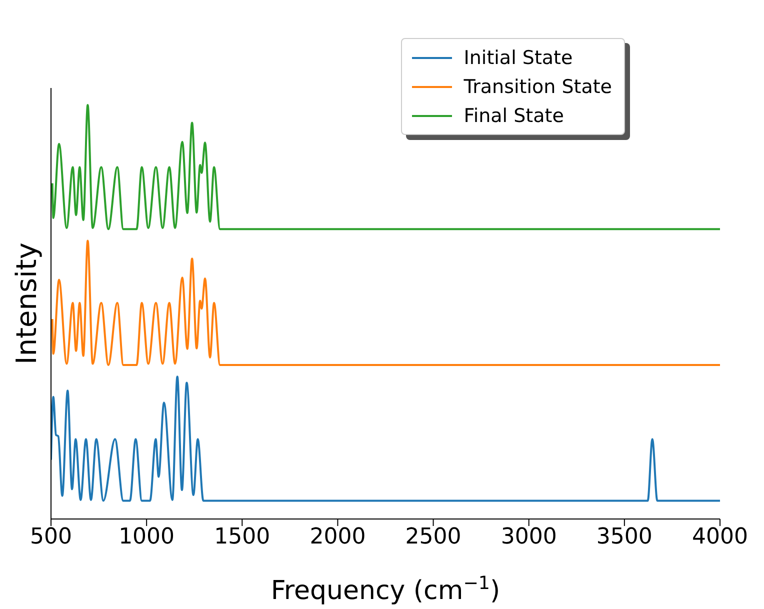 Image resolution: width=764 pixels, height=609 pixels. What do you see at coordinates (538, 87) in the screenshot?
I see `legend-label: Transition State` at bounding box center [538, 87].